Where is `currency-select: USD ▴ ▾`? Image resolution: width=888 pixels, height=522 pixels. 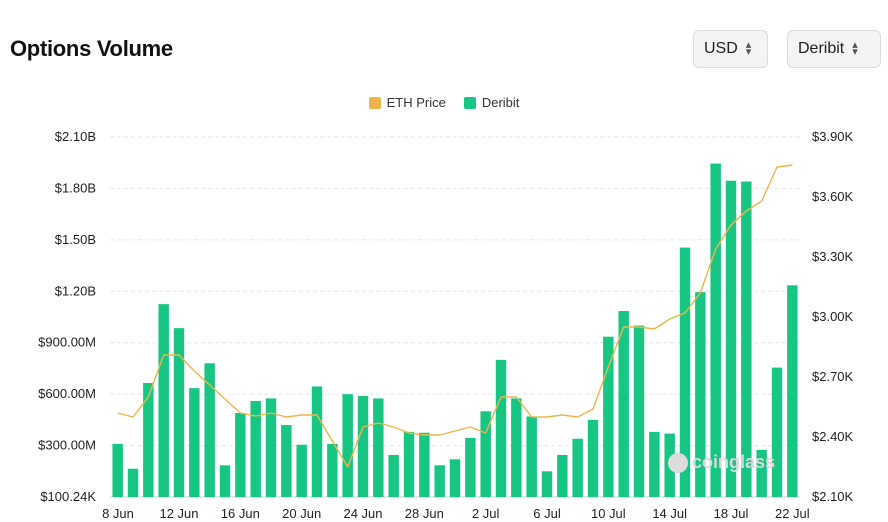
currency-select: USD ▴ ▾ is located at coordinates (730, 49).